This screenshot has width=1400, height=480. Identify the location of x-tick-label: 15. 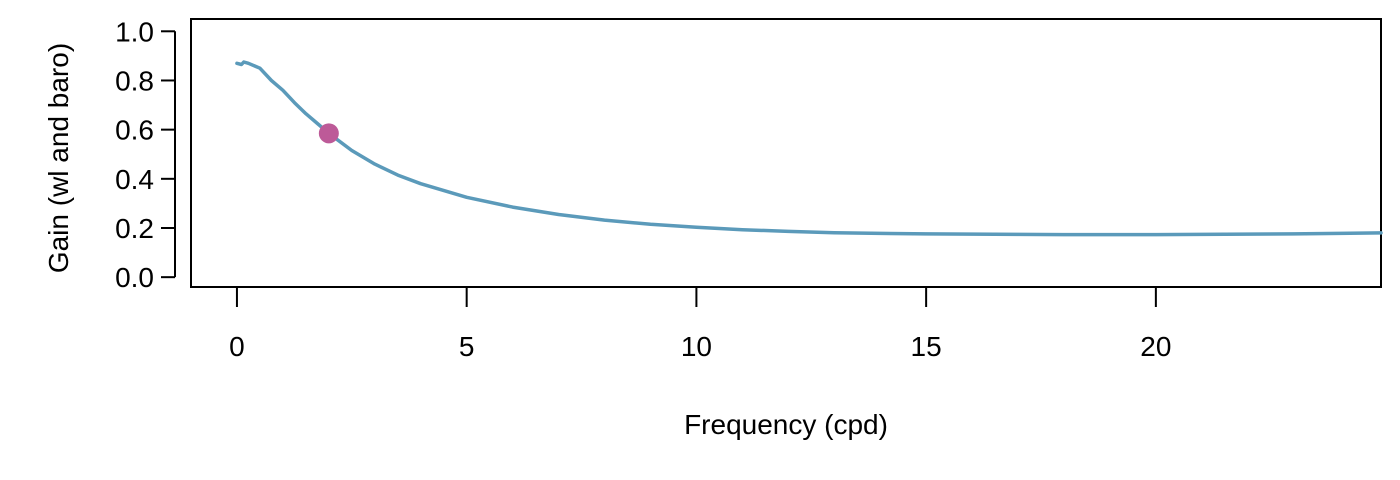
(926, 346).